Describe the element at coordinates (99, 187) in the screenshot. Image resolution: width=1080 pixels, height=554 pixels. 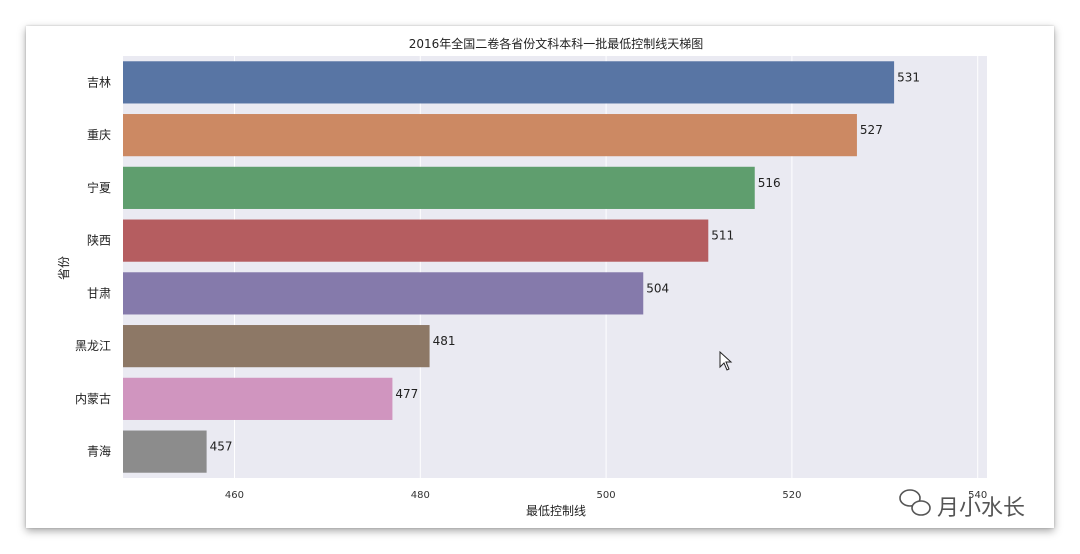
I see `y-tick-label: 宁夏` at that location.